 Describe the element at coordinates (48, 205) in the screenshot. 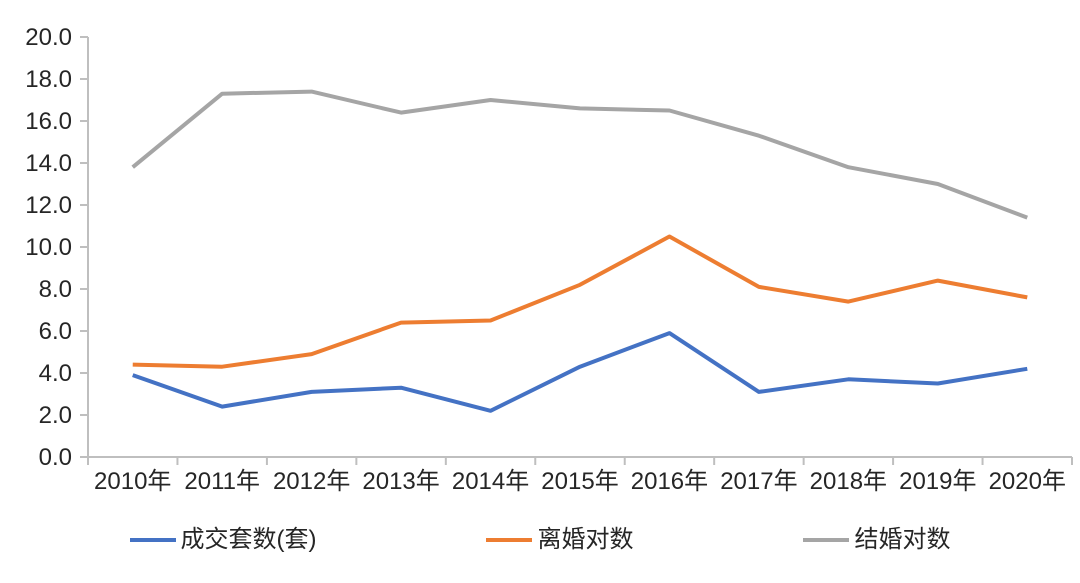

I see `y-axis-tick-label: 12.0` at that location.